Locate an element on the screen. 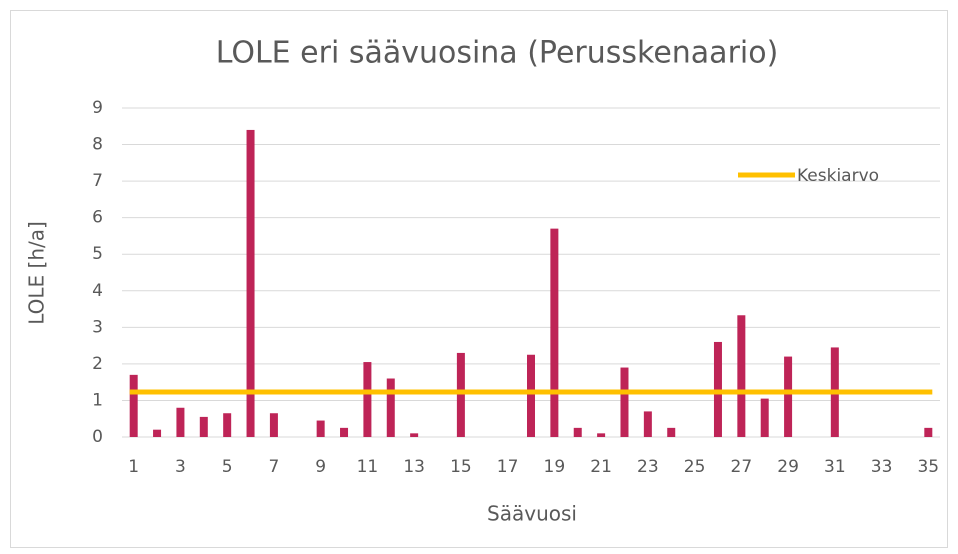 The image size is (958, 554). x-tick-label: 23 is located at coordinates (648, 467).